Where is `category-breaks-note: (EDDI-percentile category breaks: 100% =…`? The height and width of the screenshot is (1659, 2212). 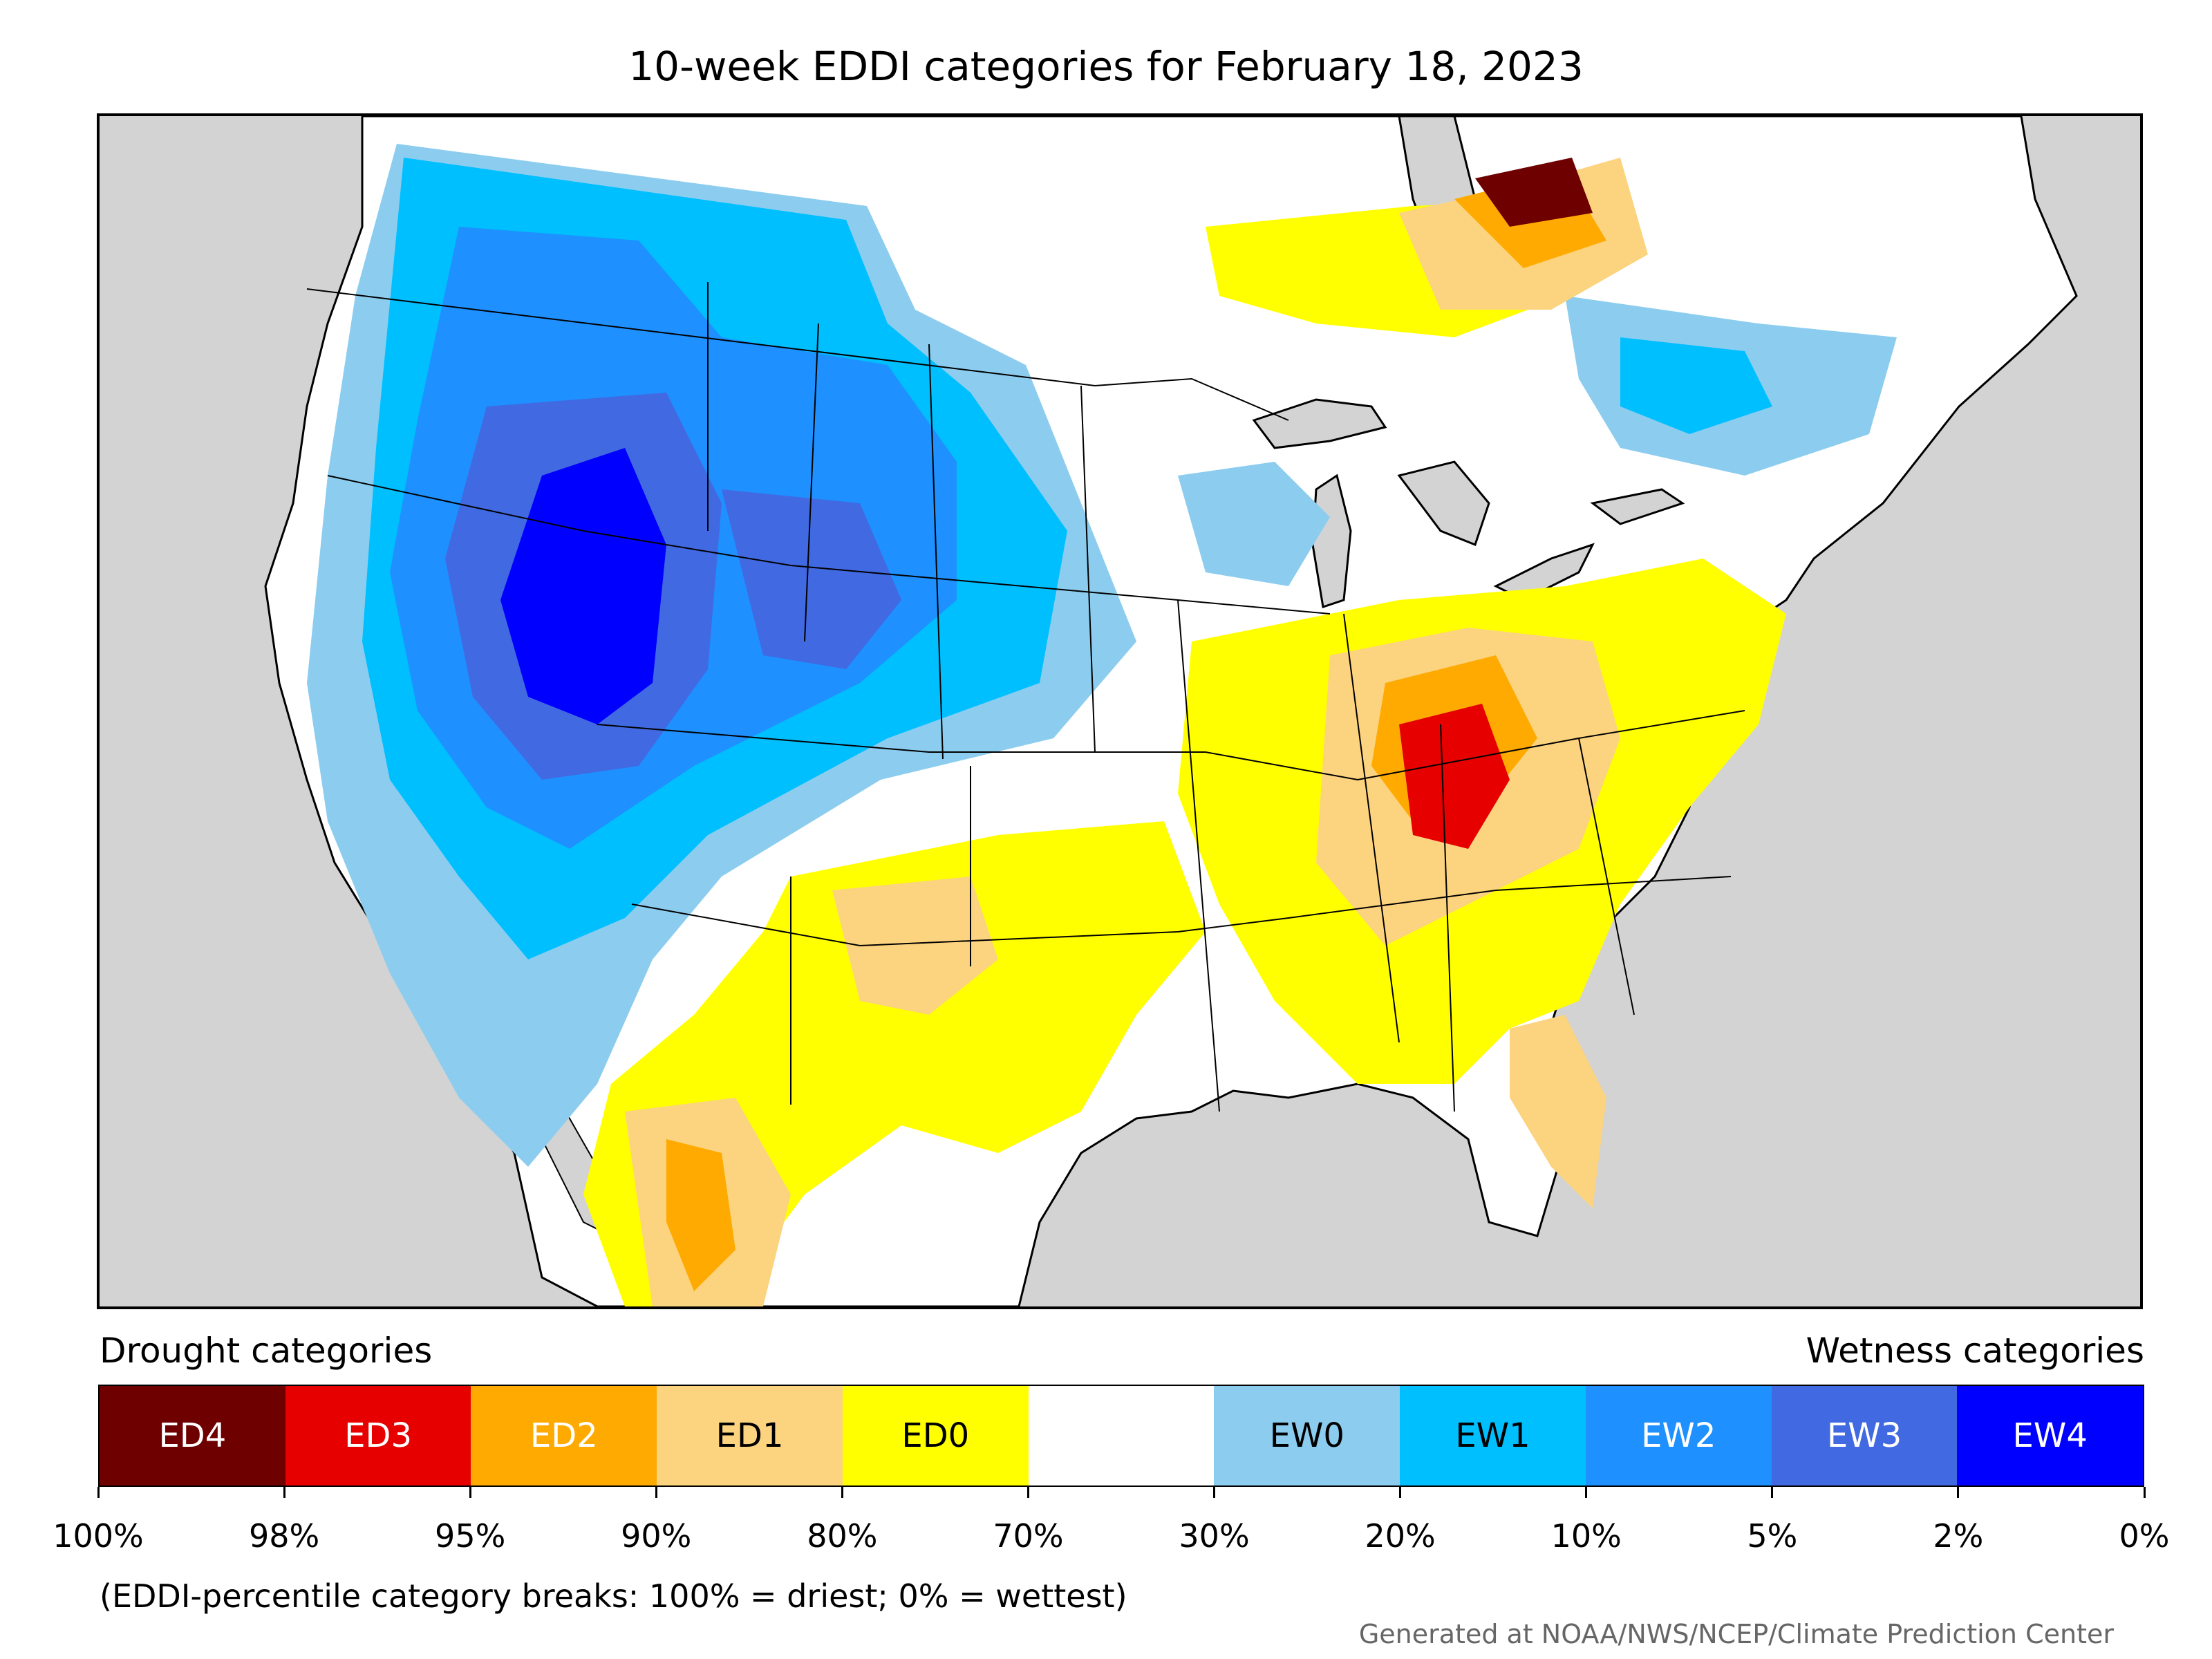 category-breaks-note: (EDDI-percentile category breaks: 100% =… is located at coordinates (613, 1596).